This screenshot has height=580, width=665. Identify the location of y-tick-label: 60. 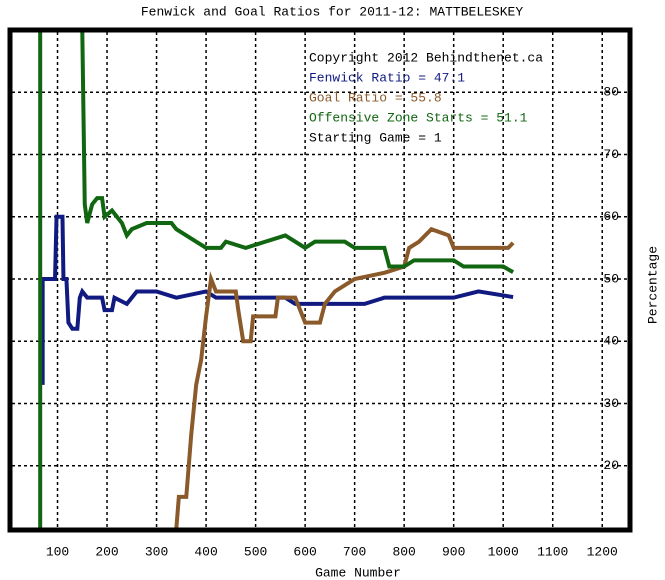
(611, 216).